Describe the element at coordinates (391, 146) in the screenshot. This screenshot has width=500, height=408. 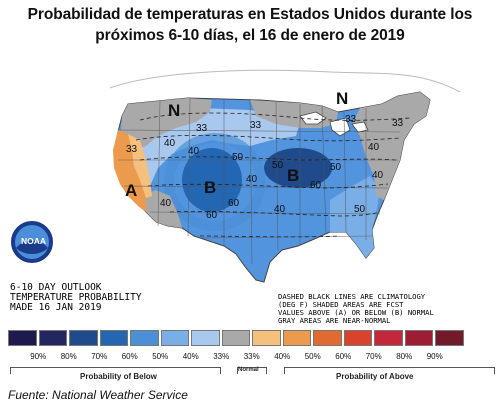
I see `gray-near-normal-northeast` at that location.